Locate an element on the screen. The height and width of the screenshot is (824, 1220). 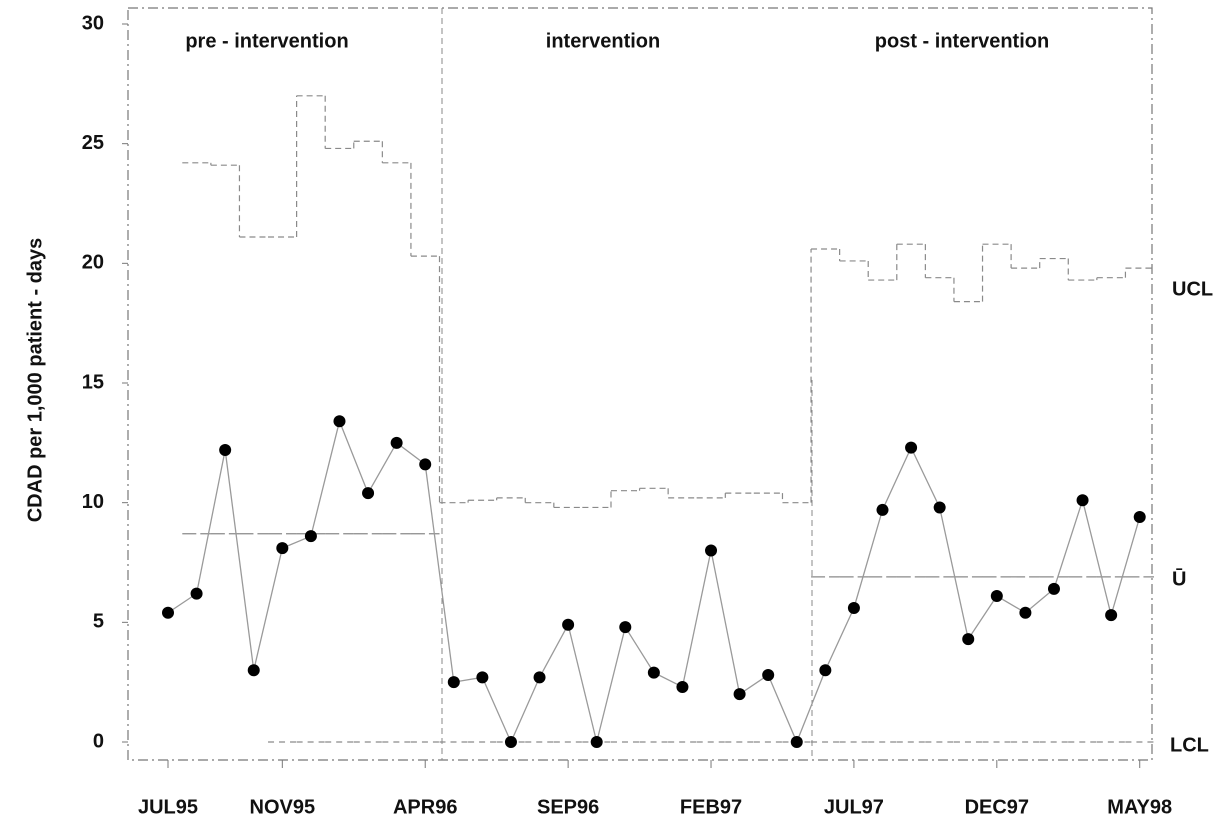
y-tick-label: 5 is located at coordinates (98, 622).